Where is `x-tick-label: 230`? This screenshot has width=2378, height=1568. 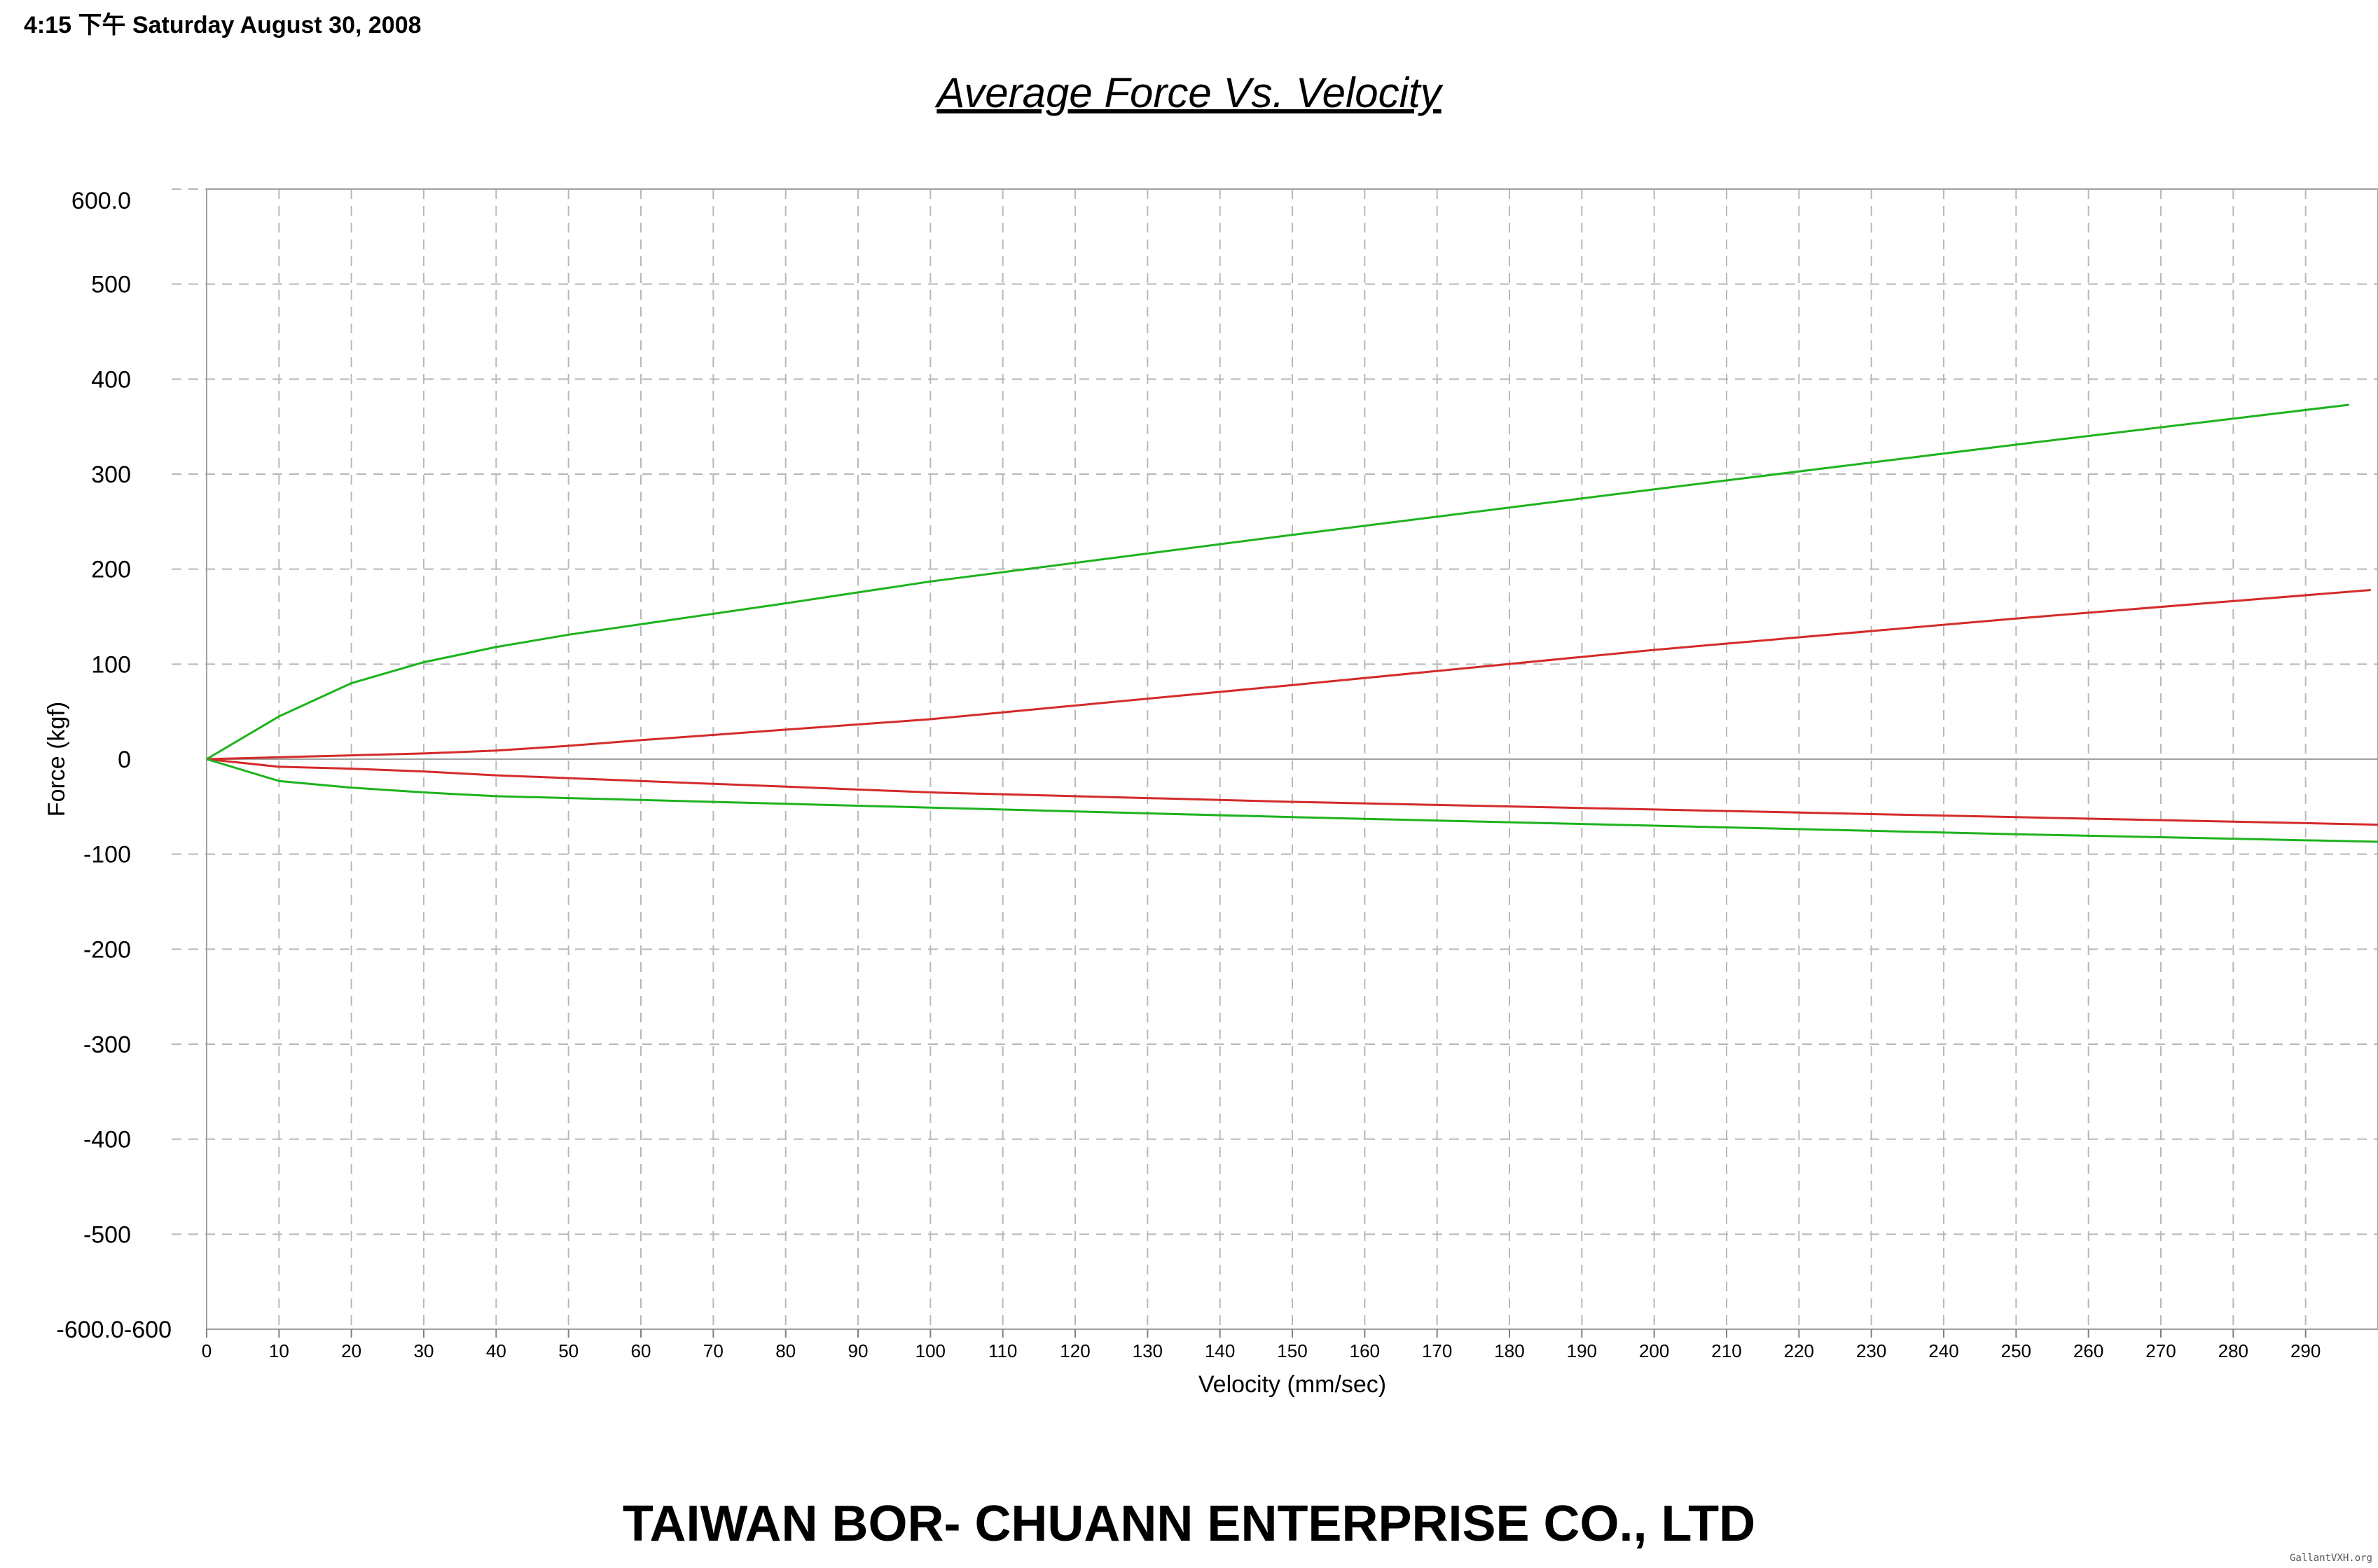
x-tick-label: 230 is located at coordinates (1871, 1350).